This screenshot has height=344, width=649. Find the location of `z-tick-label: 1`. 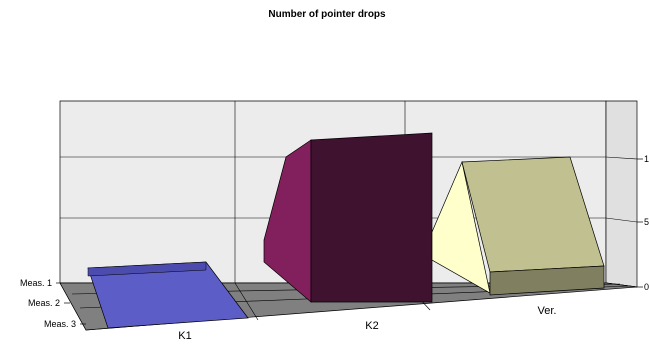

z-tick-label: 1 is located at coordinates (646, 159).